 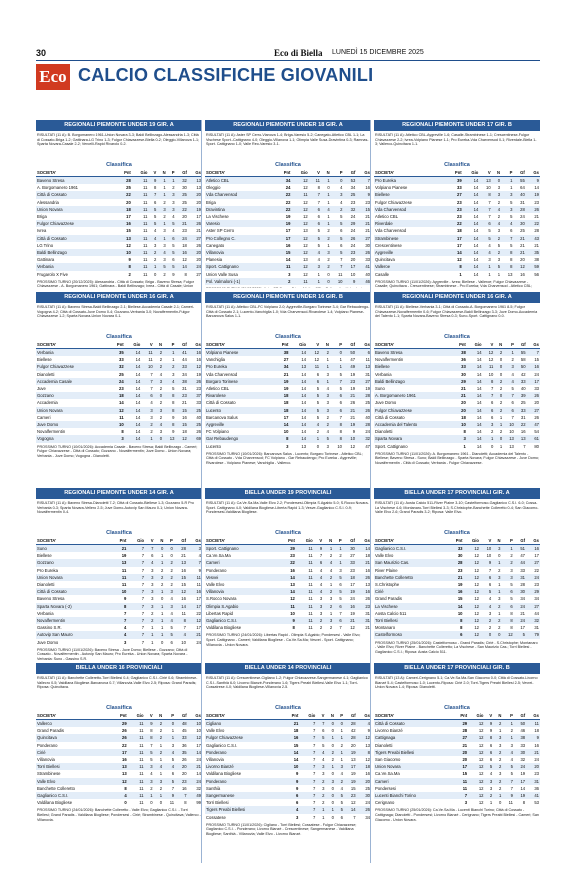 What do you see at coordinates (523, 417) in the screenshot?
I see `stat-cell: 31` at bounding box center [523, 417].